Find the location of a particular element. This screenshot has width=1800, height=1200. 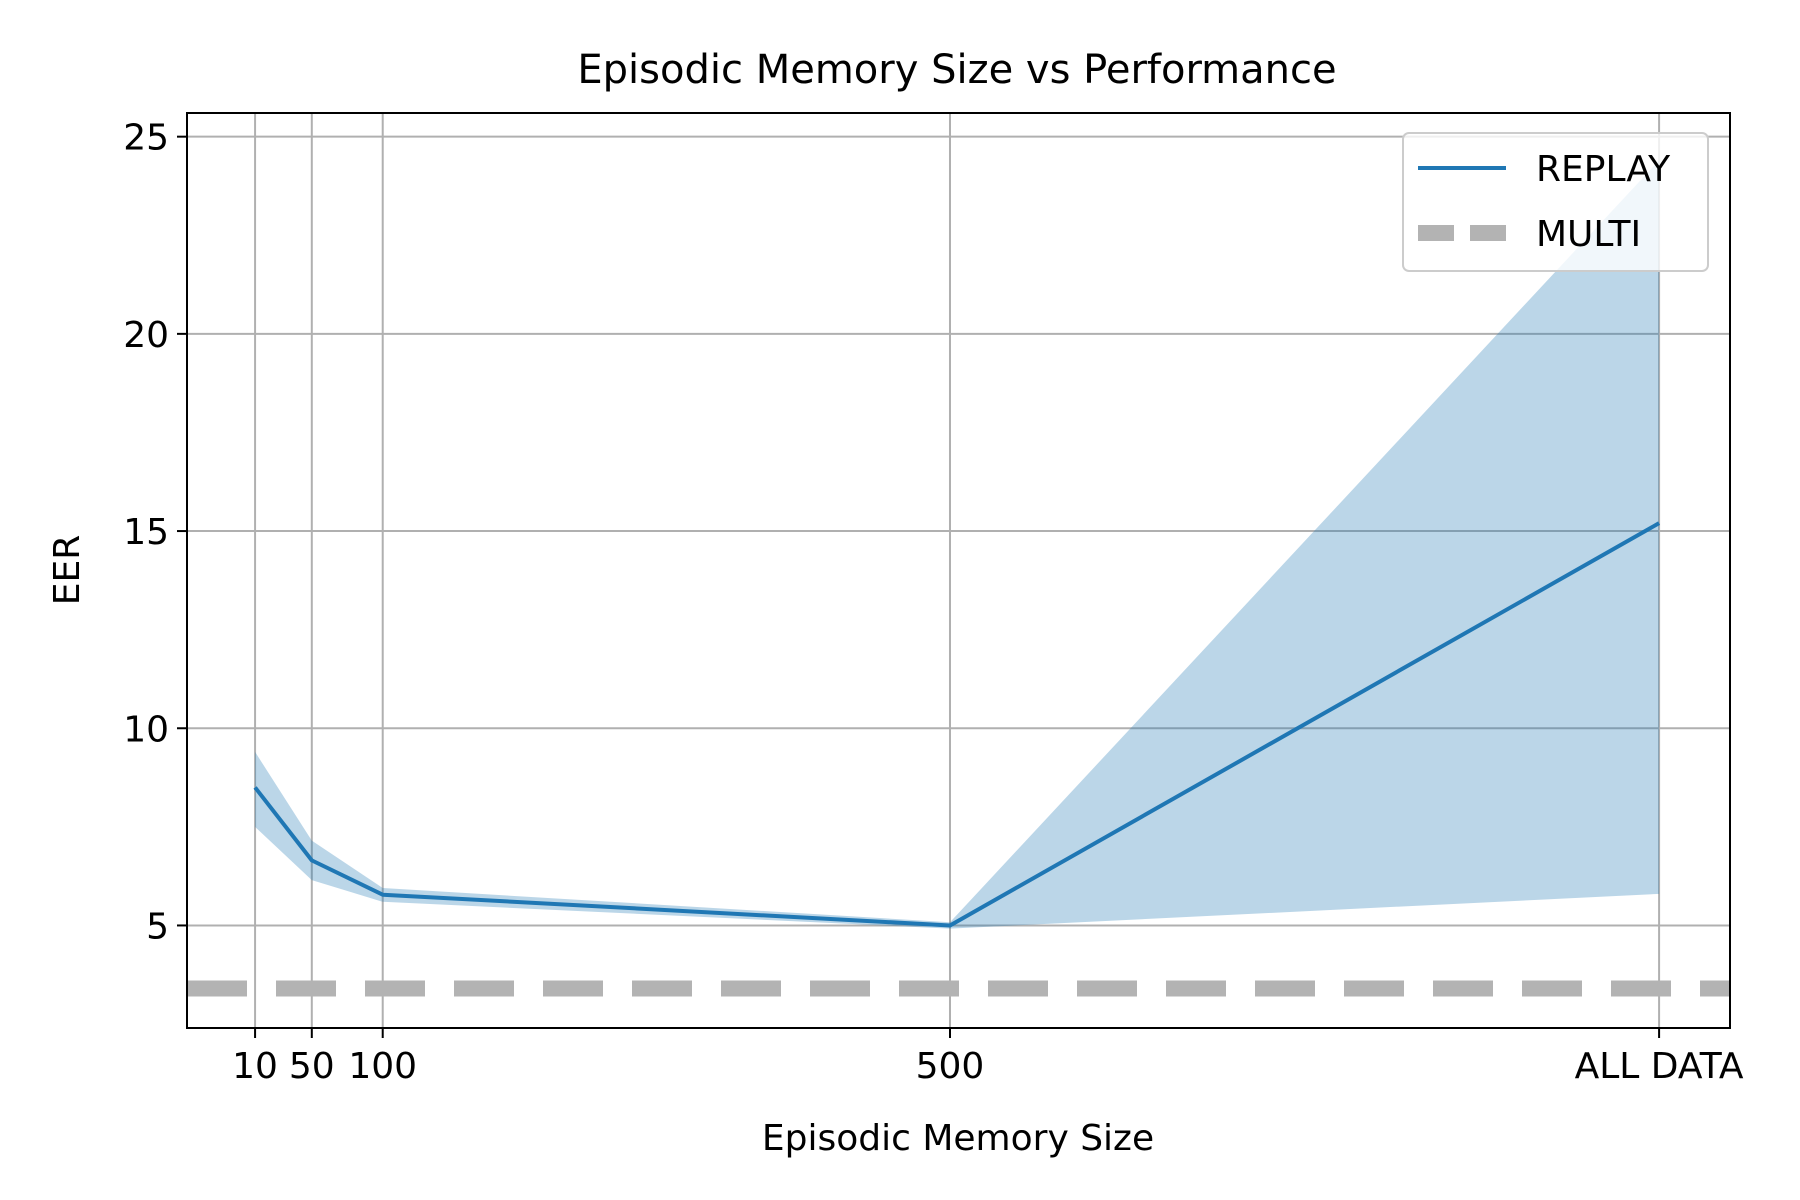

legend: REPLAY MULTI is located at coordinates (1555, 202).